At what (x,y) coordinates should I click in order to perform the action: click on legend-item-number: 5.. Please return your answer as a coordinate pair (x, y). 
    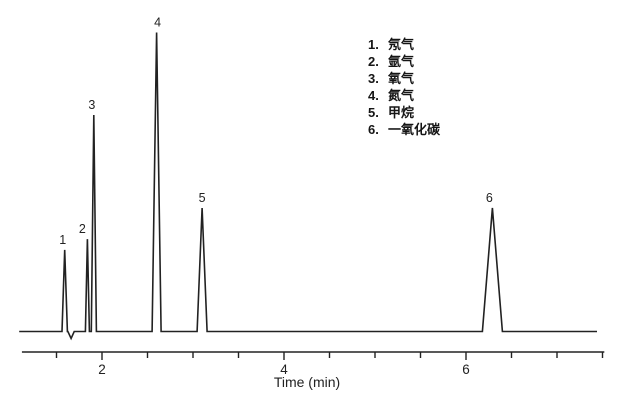
    Looking at the image, I should click on (373, 112).